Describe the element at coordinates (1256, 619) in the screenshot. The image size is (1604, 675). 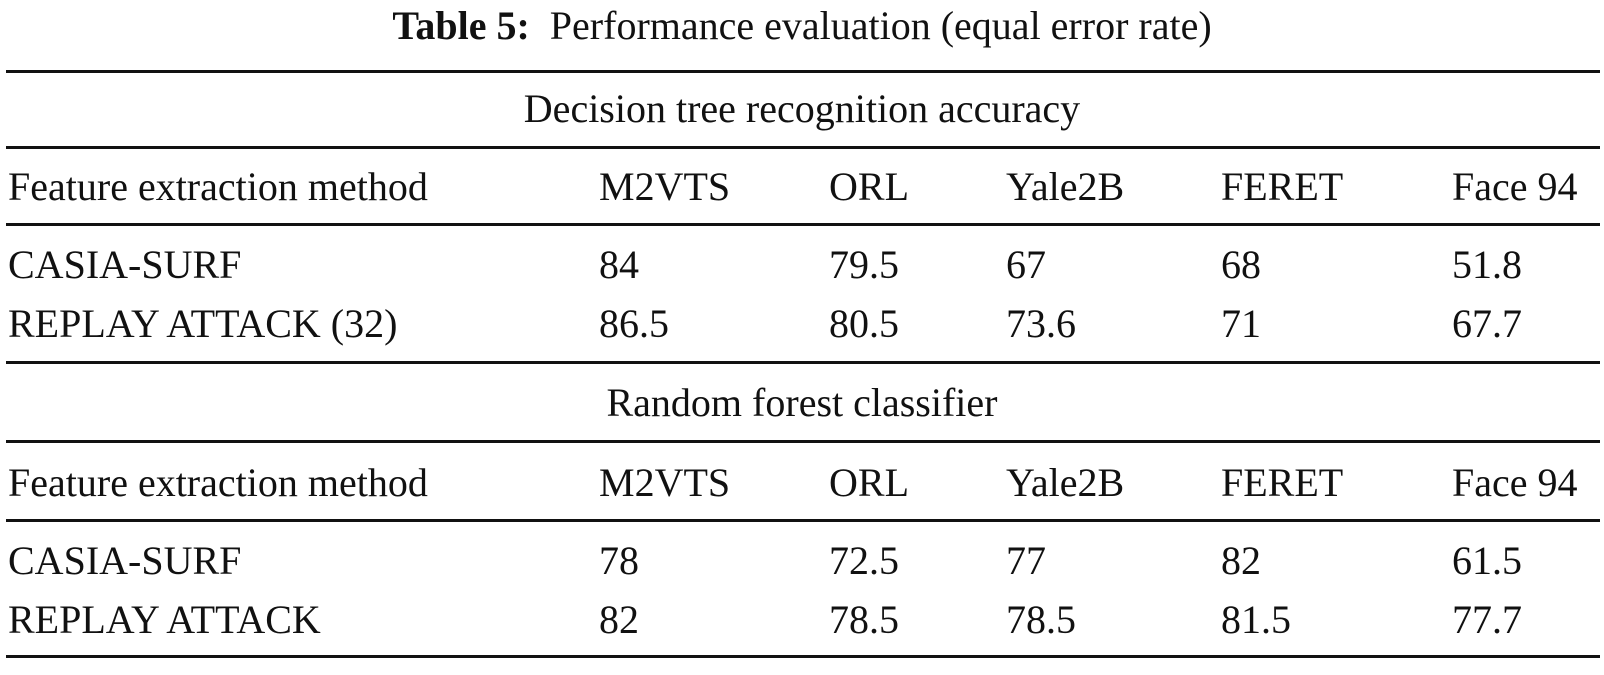
I see `cell-feret: 81.5` at that location.